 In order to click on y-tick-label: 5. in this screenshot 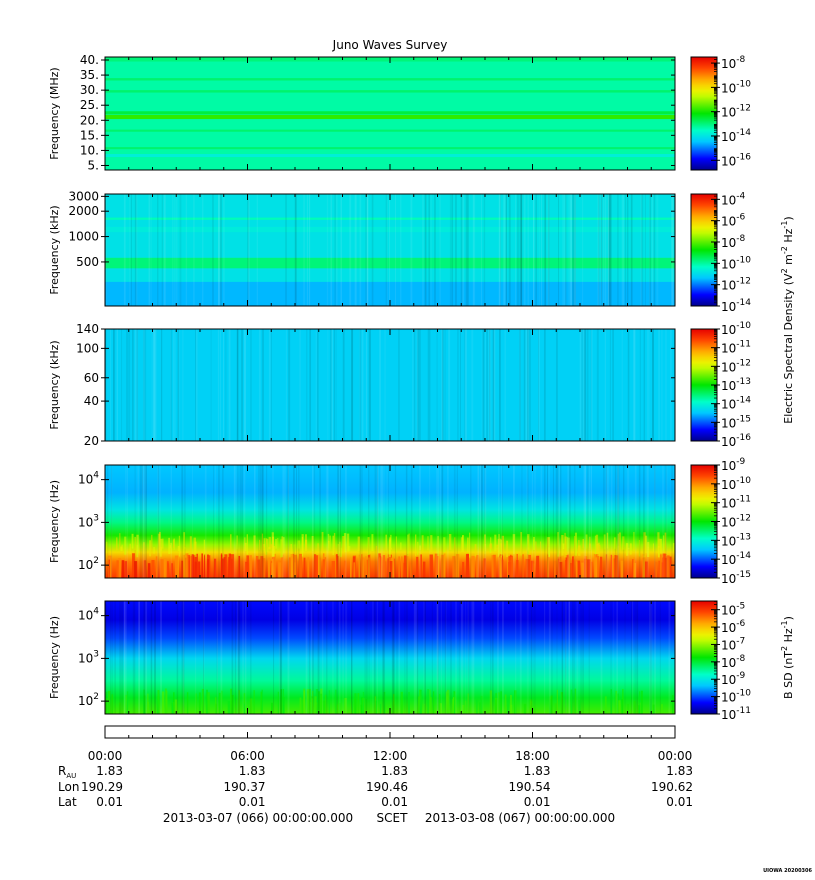, I will do `click(93, 165)`.